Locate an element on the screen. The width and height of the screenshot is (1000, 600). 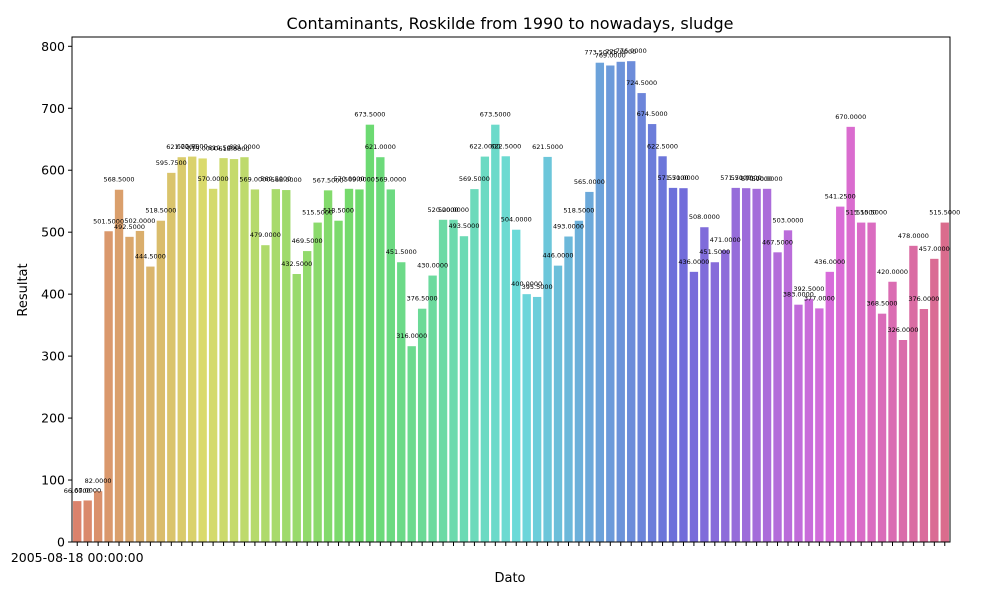
data-label: 436.0000 is located at coordinates (693, 262).